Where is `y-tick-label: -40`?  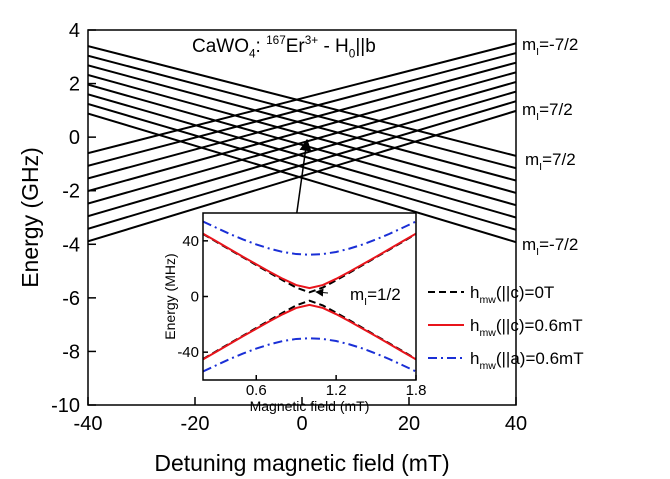
y-tick-label: -40 is located at coordinates (188, 352).